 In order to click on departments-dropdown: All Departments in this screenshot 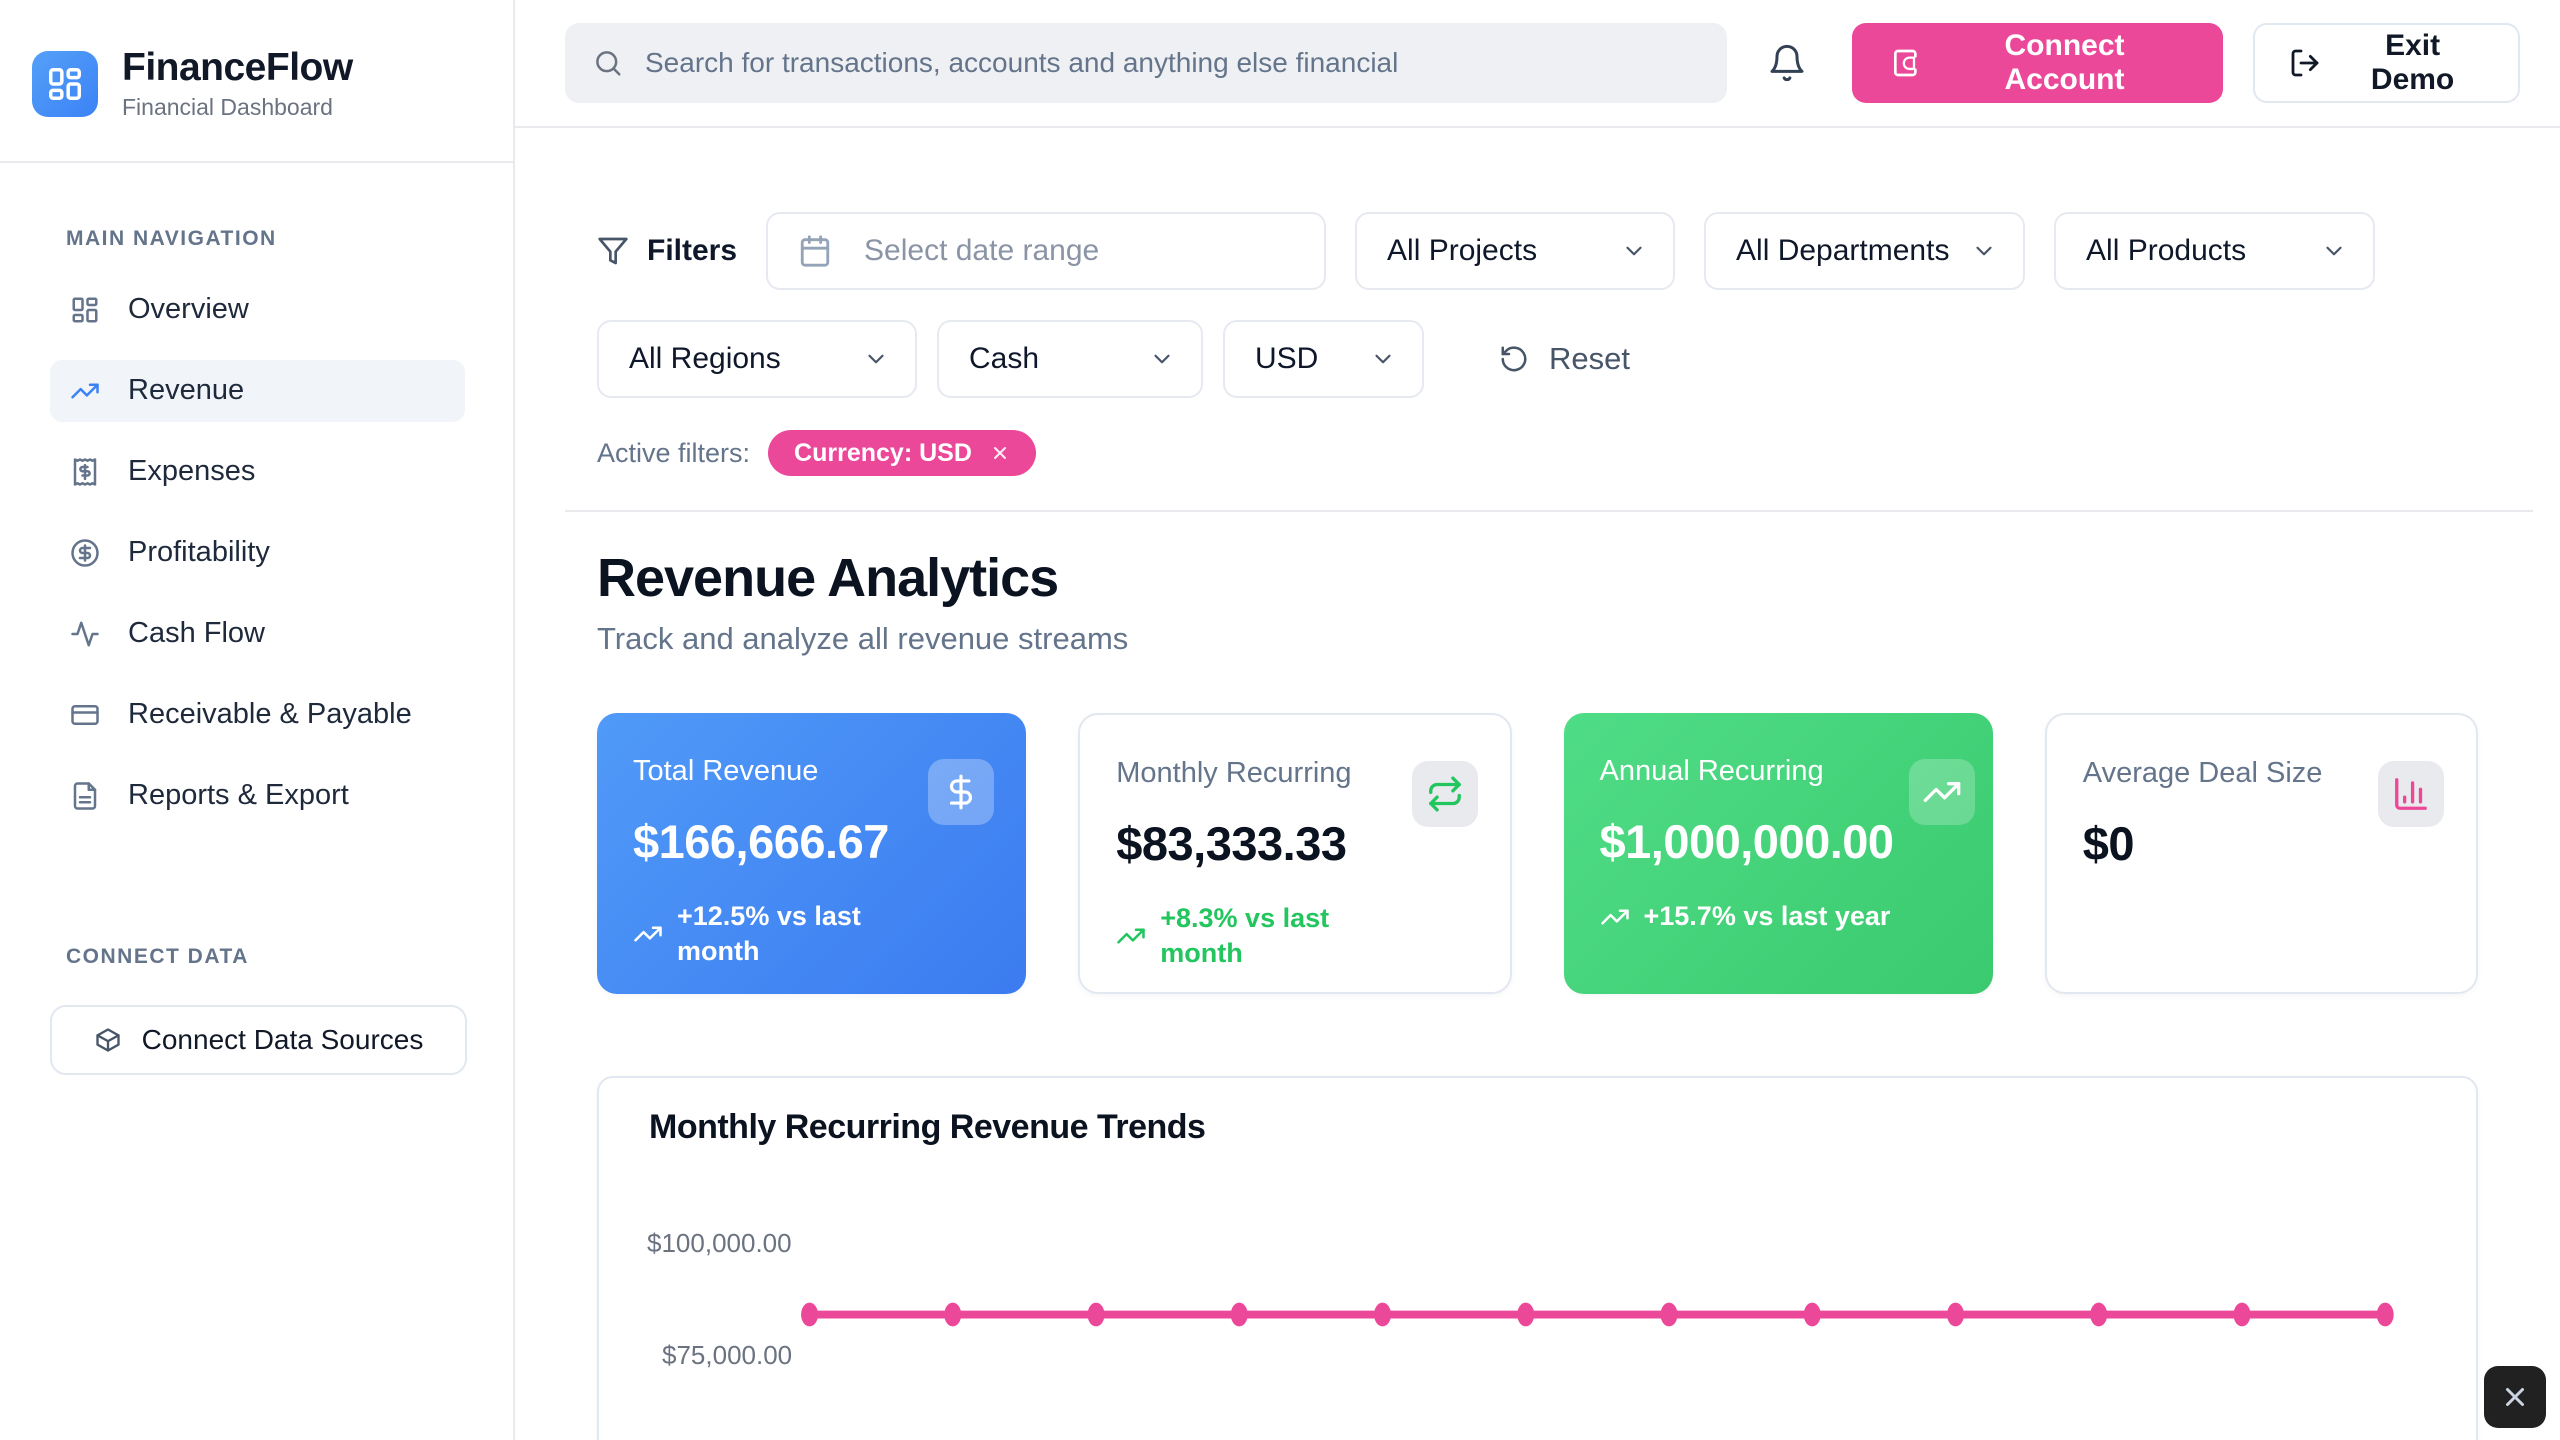, I will do `click(1865, 251)`.